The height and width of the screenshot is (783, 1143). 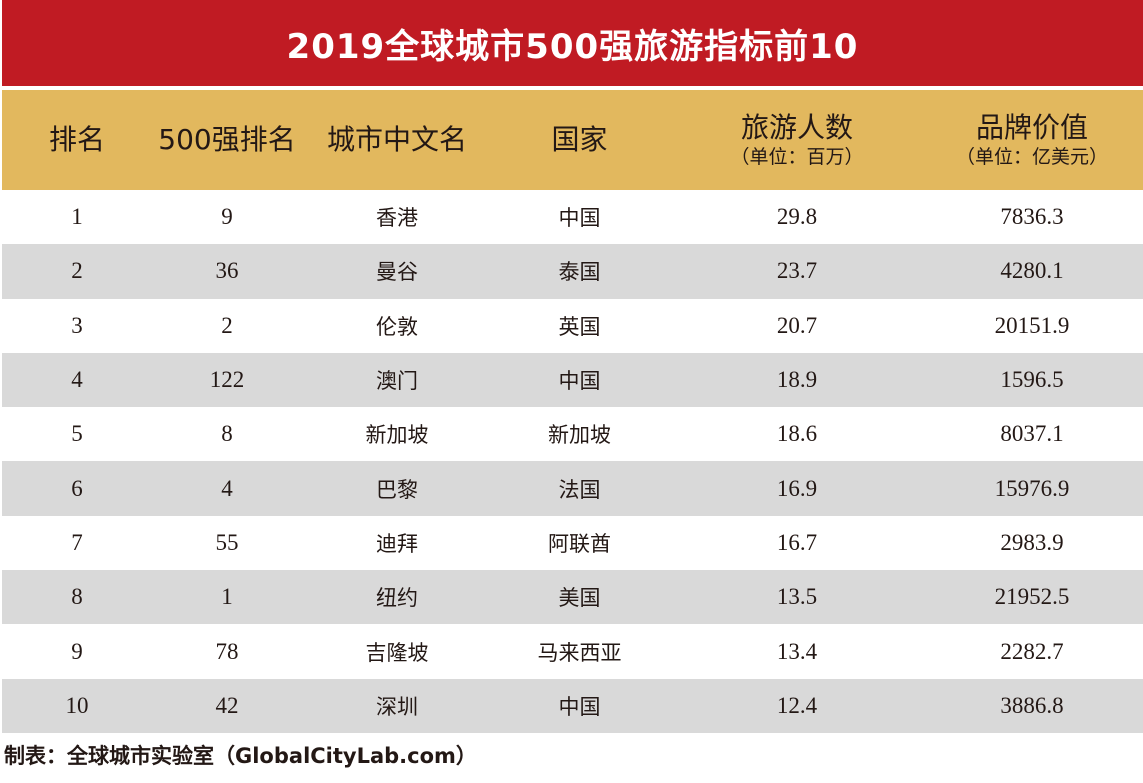 I want to click on cell-tourists: 23.7, so click(x=797, y=271).